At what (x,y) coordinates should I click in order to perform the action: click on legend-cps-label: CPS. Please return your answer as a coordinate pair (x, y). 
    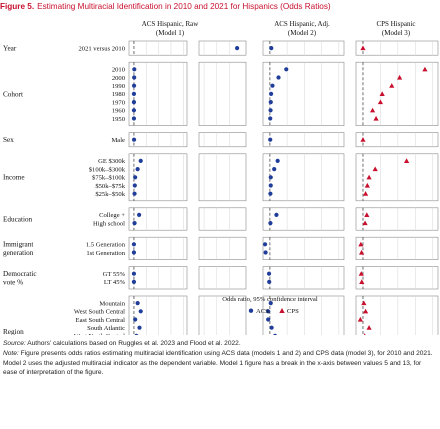
    Looking at the image, I should click on (293, 311).